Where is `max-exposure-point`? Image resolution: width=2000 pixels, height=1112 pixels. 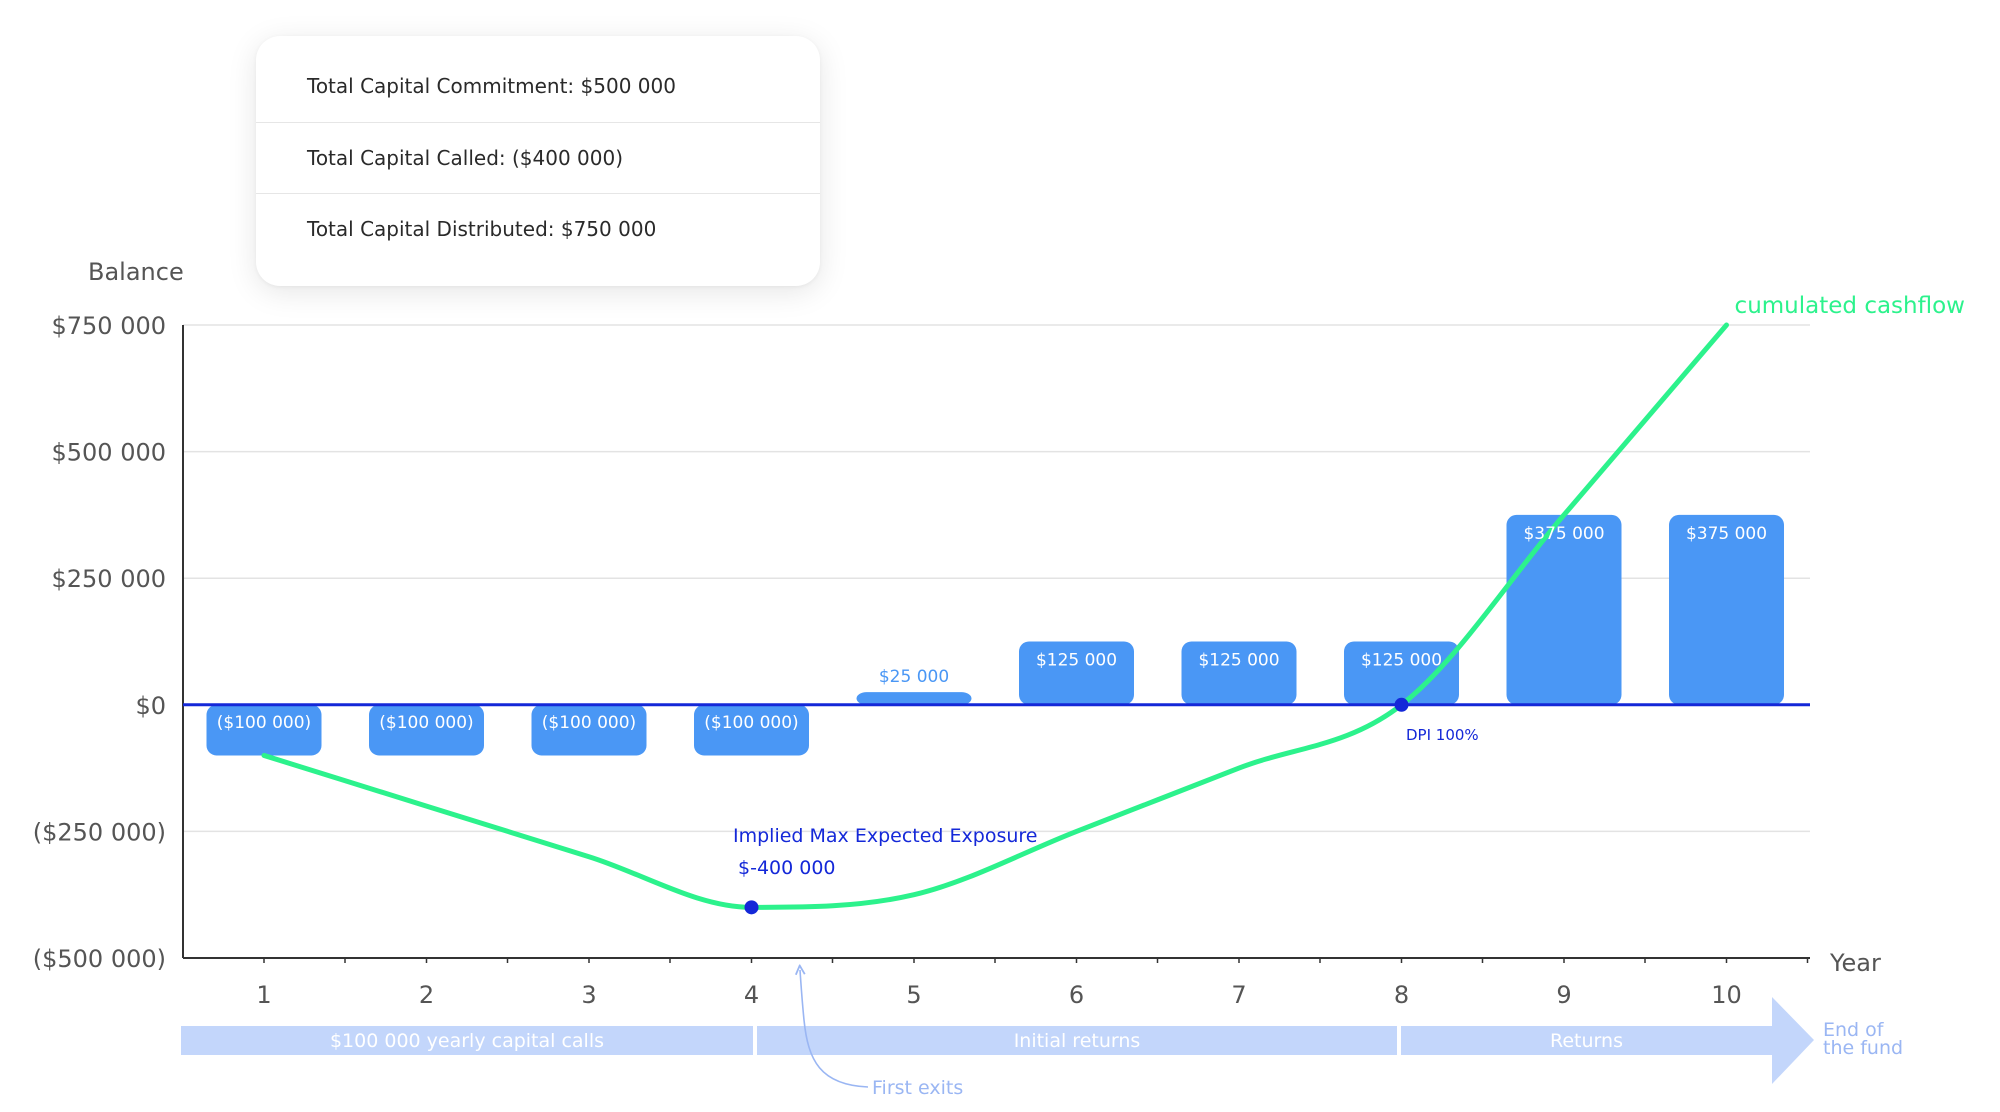 max-exposure-point is located at coordinates (751, 907).